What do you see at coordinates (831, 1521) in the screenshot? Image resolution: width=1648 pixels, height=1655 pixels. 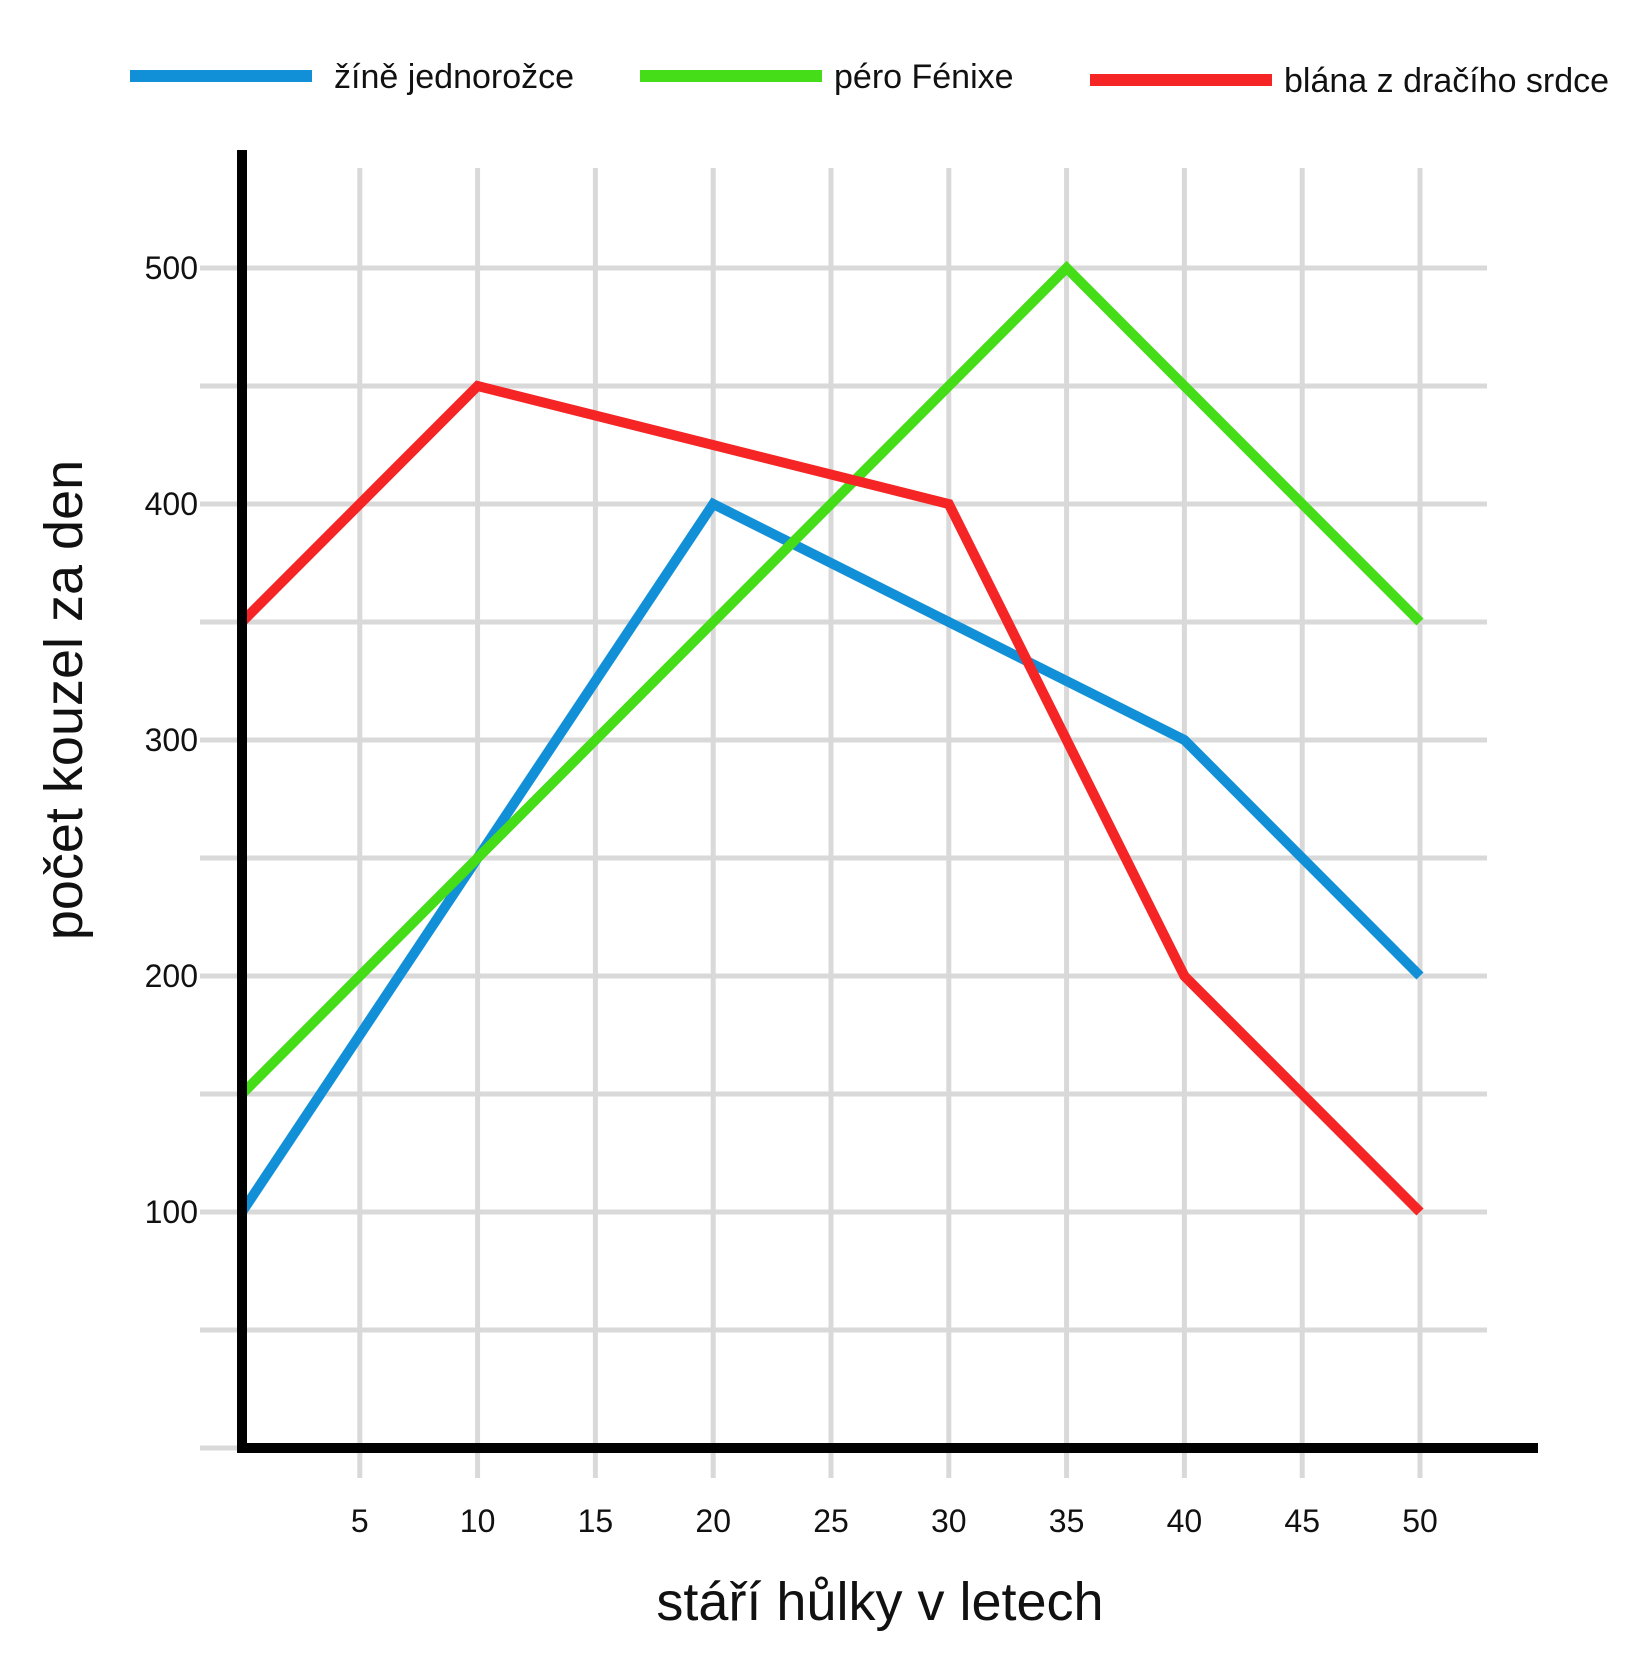 I see `x-tick-label: 25` at bounding box center [831, 1521].